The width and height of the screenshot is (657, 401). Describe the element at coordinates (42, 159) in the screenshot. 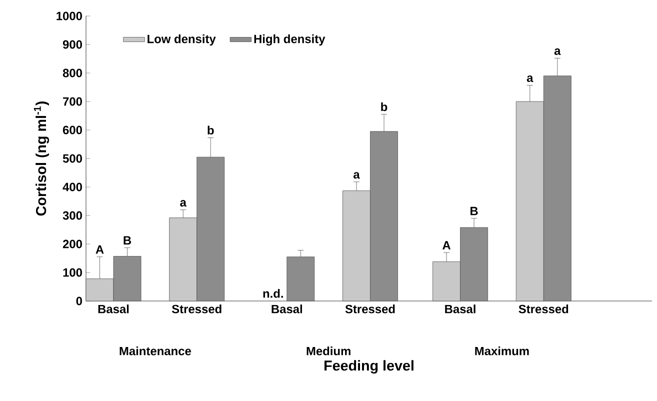

I see `y-axis-title: Cortisol (ng ml$^{-1}$)` at that location.